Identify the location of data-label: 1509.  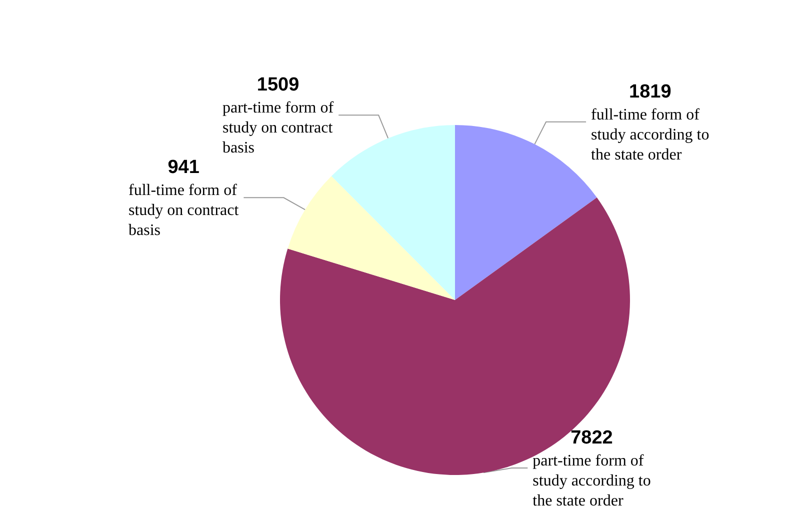
(278, 85).